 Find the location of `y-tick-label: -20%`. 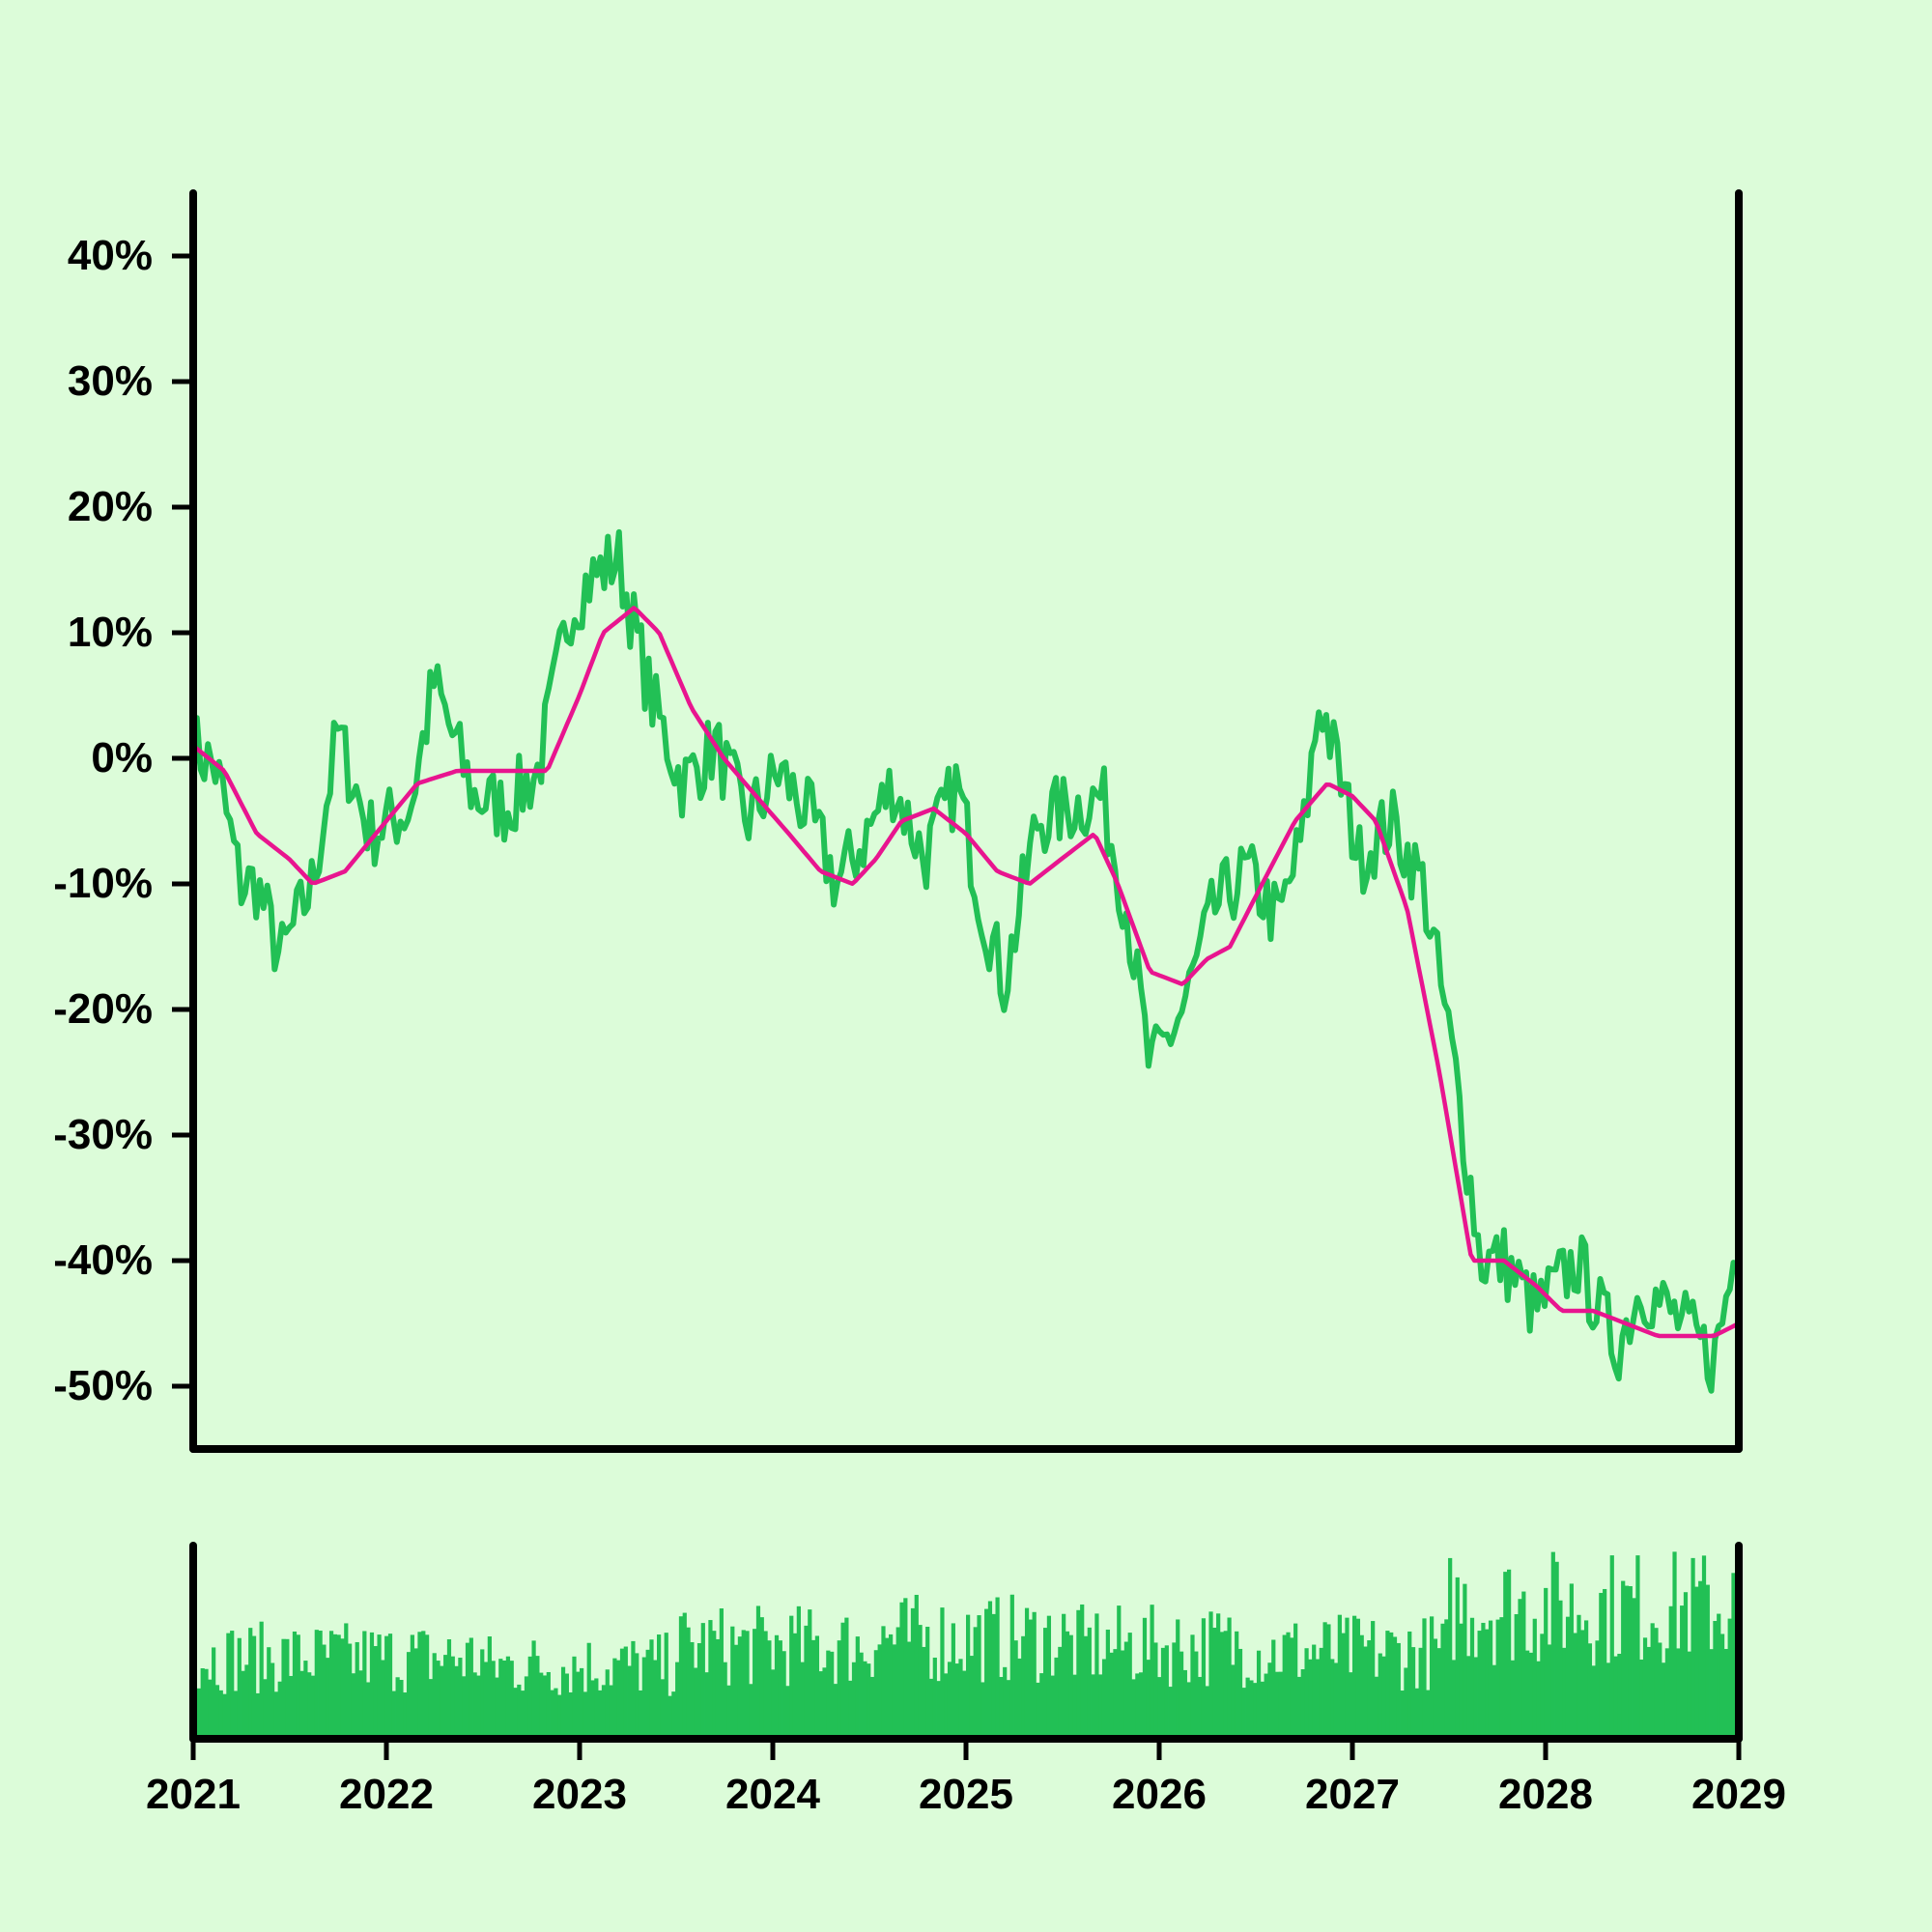

y-tick-label: -20% is located at coordinates (103, 1009).